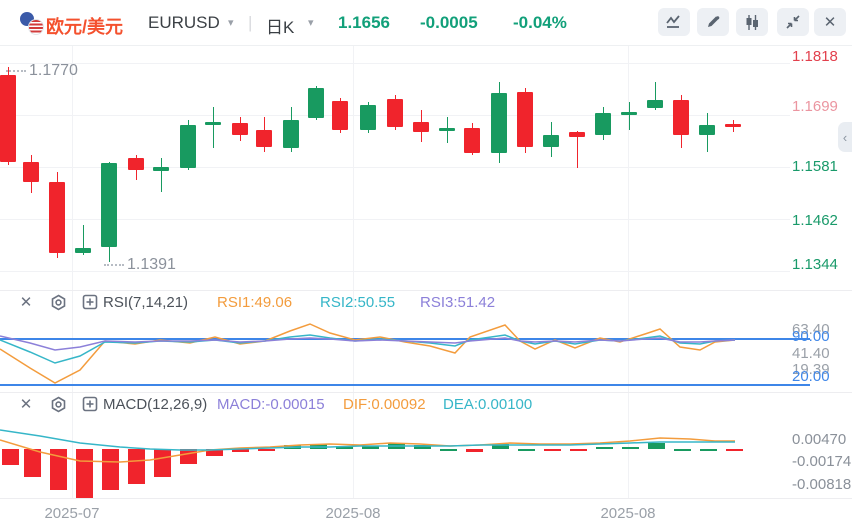  I want to click on axis-label: 19.39, so click(811, 369).